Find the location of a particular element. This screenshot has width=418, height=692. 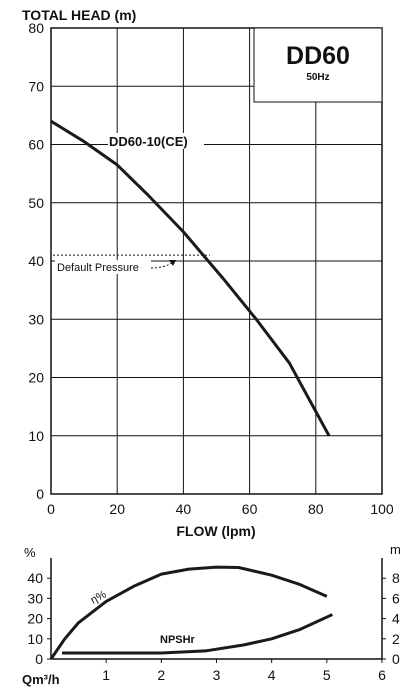

default-pressure-backdrop is located at coordinates (103, 267).